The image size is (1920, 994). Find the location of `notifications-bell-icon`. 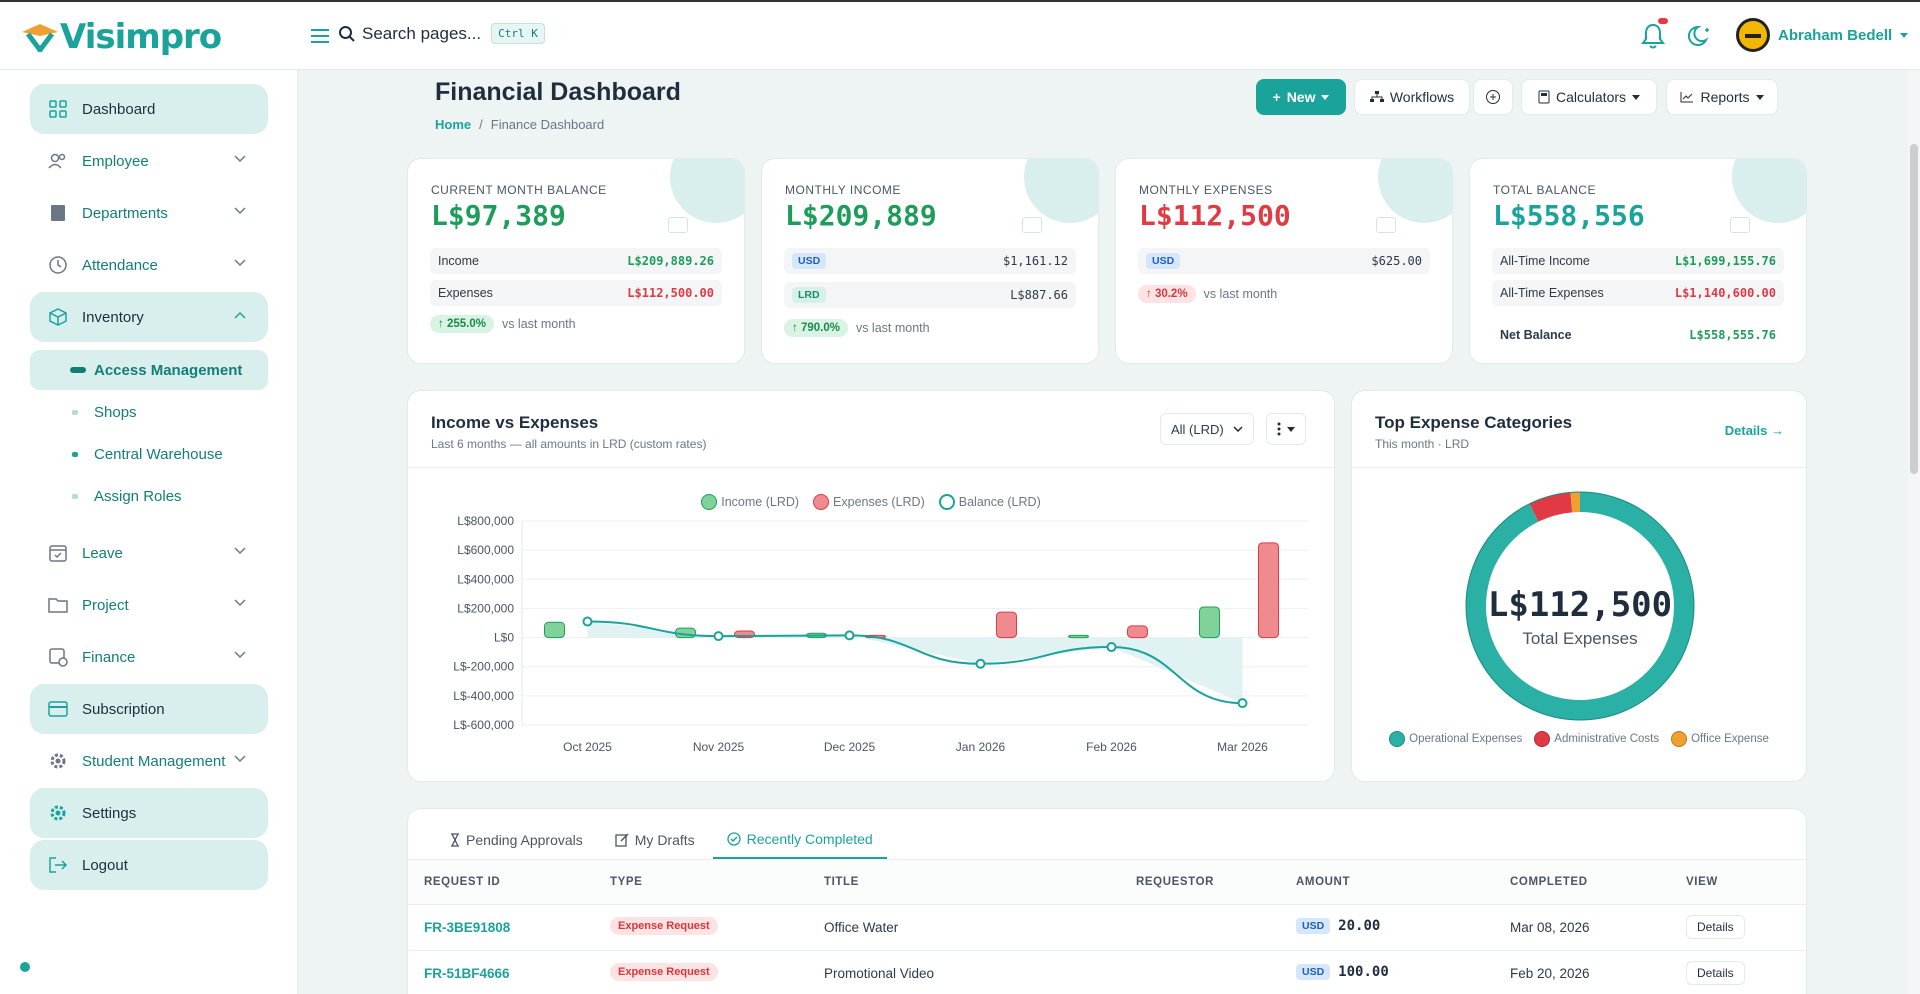

notifications-bell-icon is located at coordinates (1654, 34).